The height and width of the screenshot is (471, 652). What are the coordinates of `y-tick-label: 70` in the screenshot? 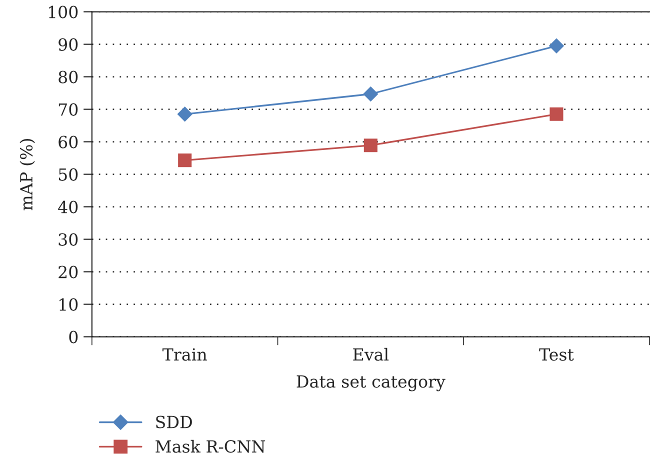 It's located at (68, 109).